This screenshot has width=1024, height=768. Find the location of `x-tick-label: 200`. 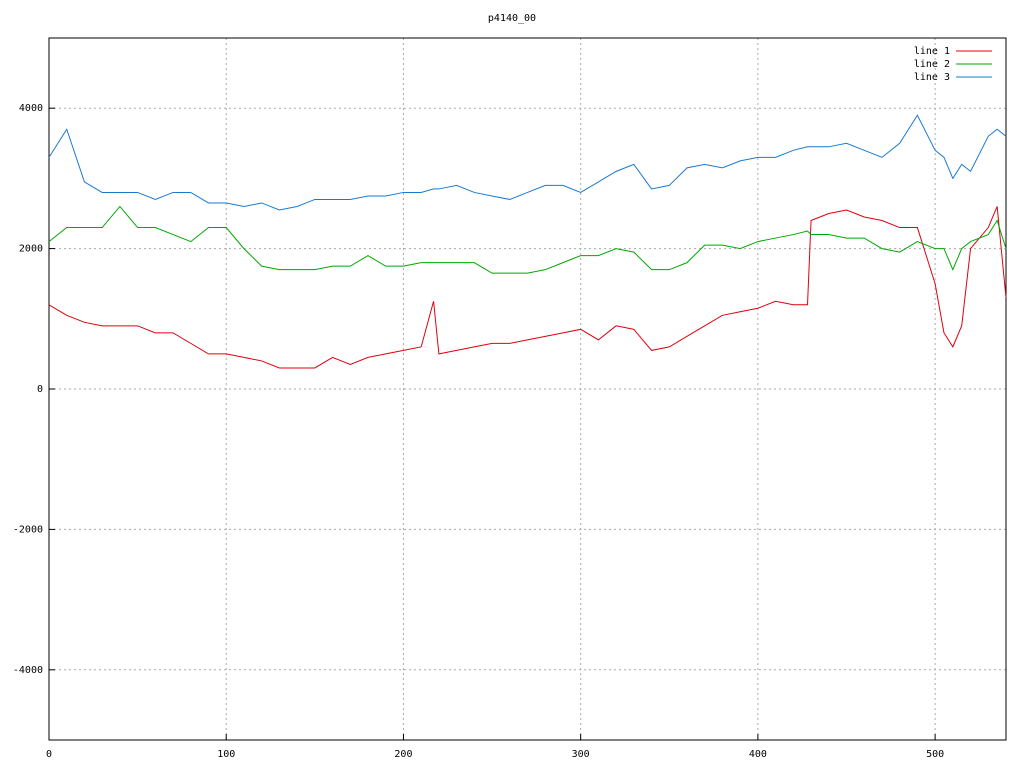

x-tick-label: 200 is located at coordinates (403, 754).